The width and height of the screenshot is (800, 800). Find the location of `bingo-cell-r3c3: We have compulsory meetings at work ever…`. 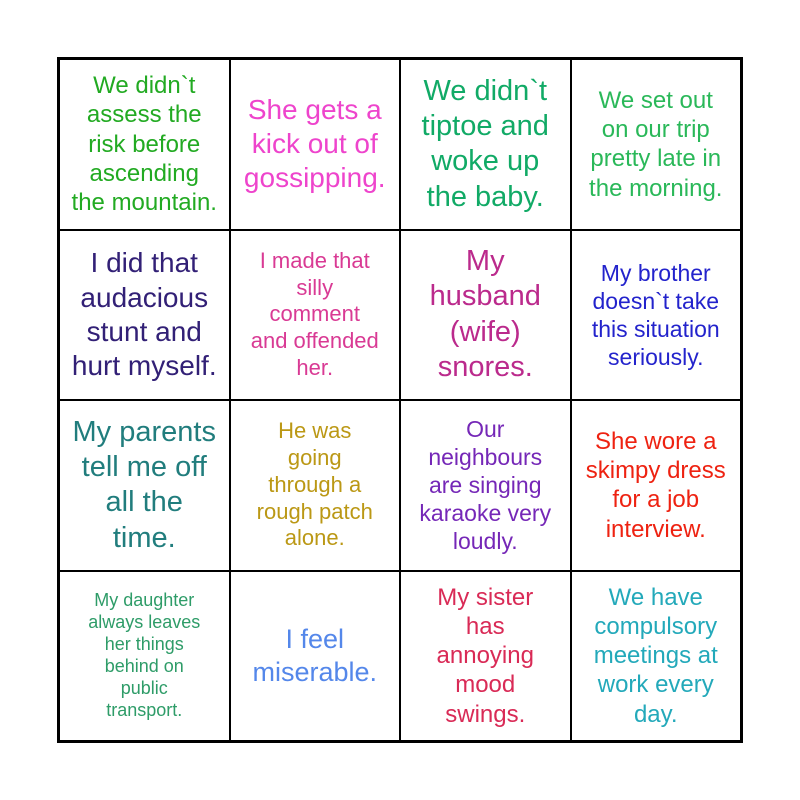

bingo-cell-r3c3: We have compulsory meetings at work ever… is located at coordinates (655, 655).